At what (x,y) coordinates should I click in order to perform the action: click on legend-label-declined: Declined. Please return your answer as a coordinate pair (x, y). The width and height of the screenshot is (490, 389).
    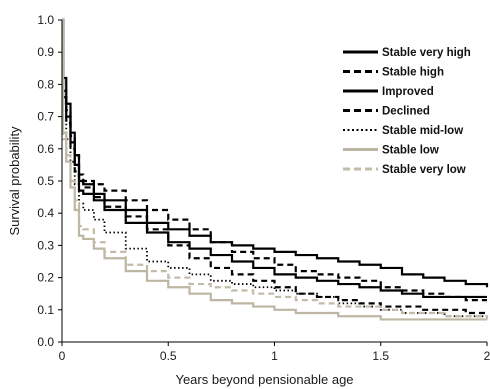
    Looking at the image, I should click on (406, 112).